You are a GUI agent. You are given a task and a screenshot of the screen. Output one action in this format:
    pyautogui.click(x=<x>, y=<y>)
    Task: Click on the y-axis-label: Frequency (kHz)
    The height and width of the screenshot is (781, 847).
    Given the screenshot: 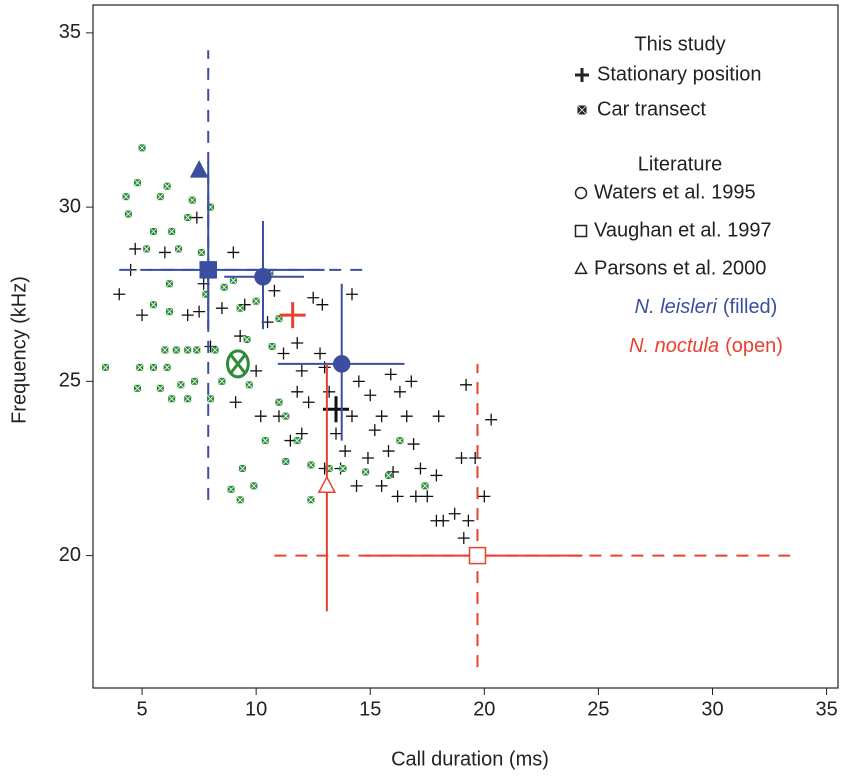 What is the action you would take?
    pyautogui.click(x=19, y=350)
    